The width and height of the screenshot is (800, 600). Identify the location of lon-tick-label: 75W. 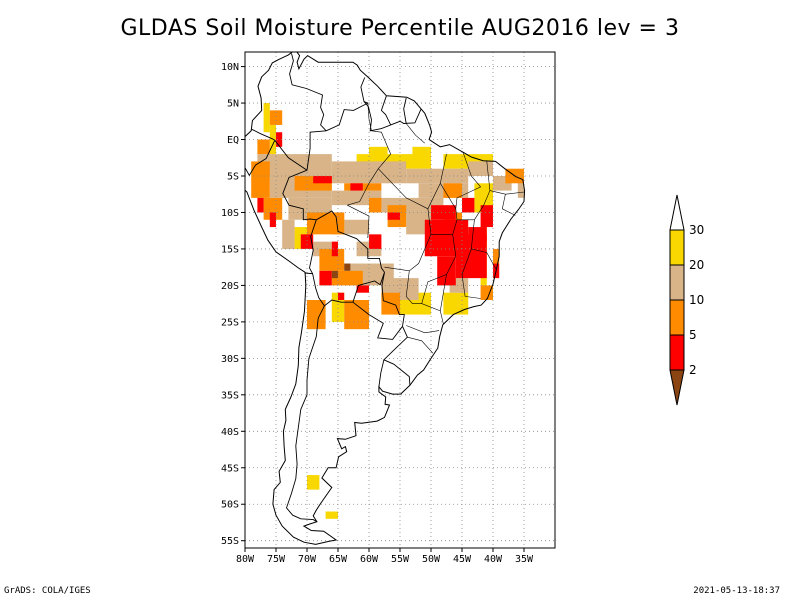
(276, 559).